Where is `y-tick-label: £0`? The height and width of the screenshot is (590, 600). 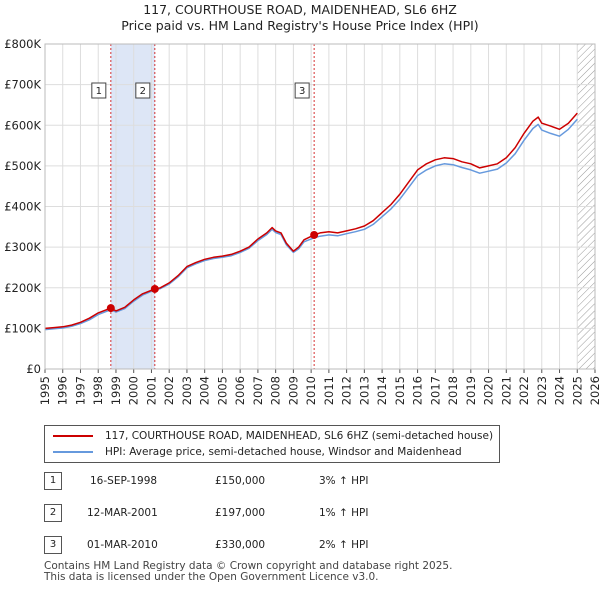 y-tick-label: £0 is located at coordinates (33, 369).